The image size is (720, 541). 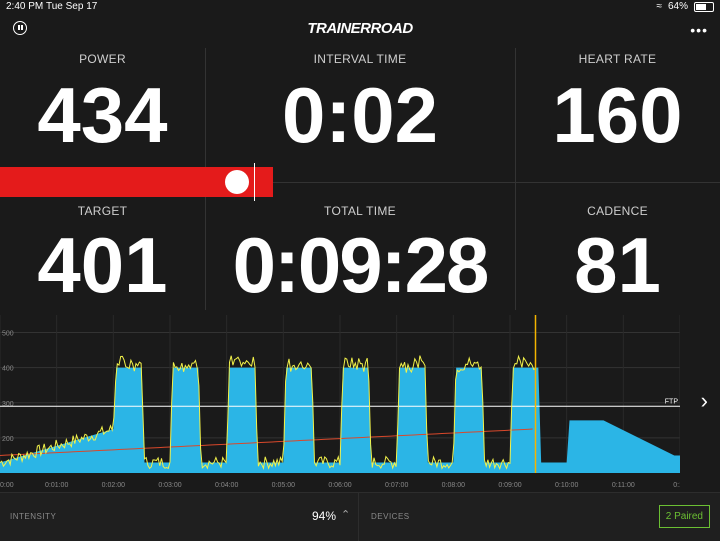 I want to click on interval-time-value: 0:02, so click(x=360, y=115).